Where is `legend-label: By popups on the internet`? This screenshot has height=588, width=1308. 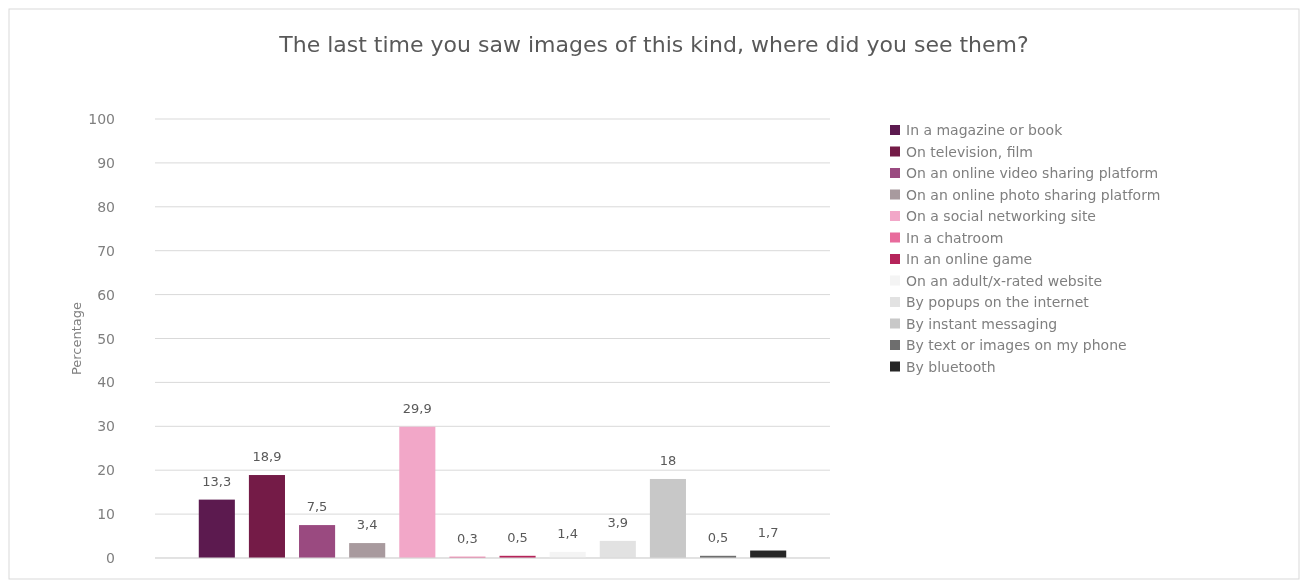
legend-label: By popups on the internet is located at coordinates (998, 302).